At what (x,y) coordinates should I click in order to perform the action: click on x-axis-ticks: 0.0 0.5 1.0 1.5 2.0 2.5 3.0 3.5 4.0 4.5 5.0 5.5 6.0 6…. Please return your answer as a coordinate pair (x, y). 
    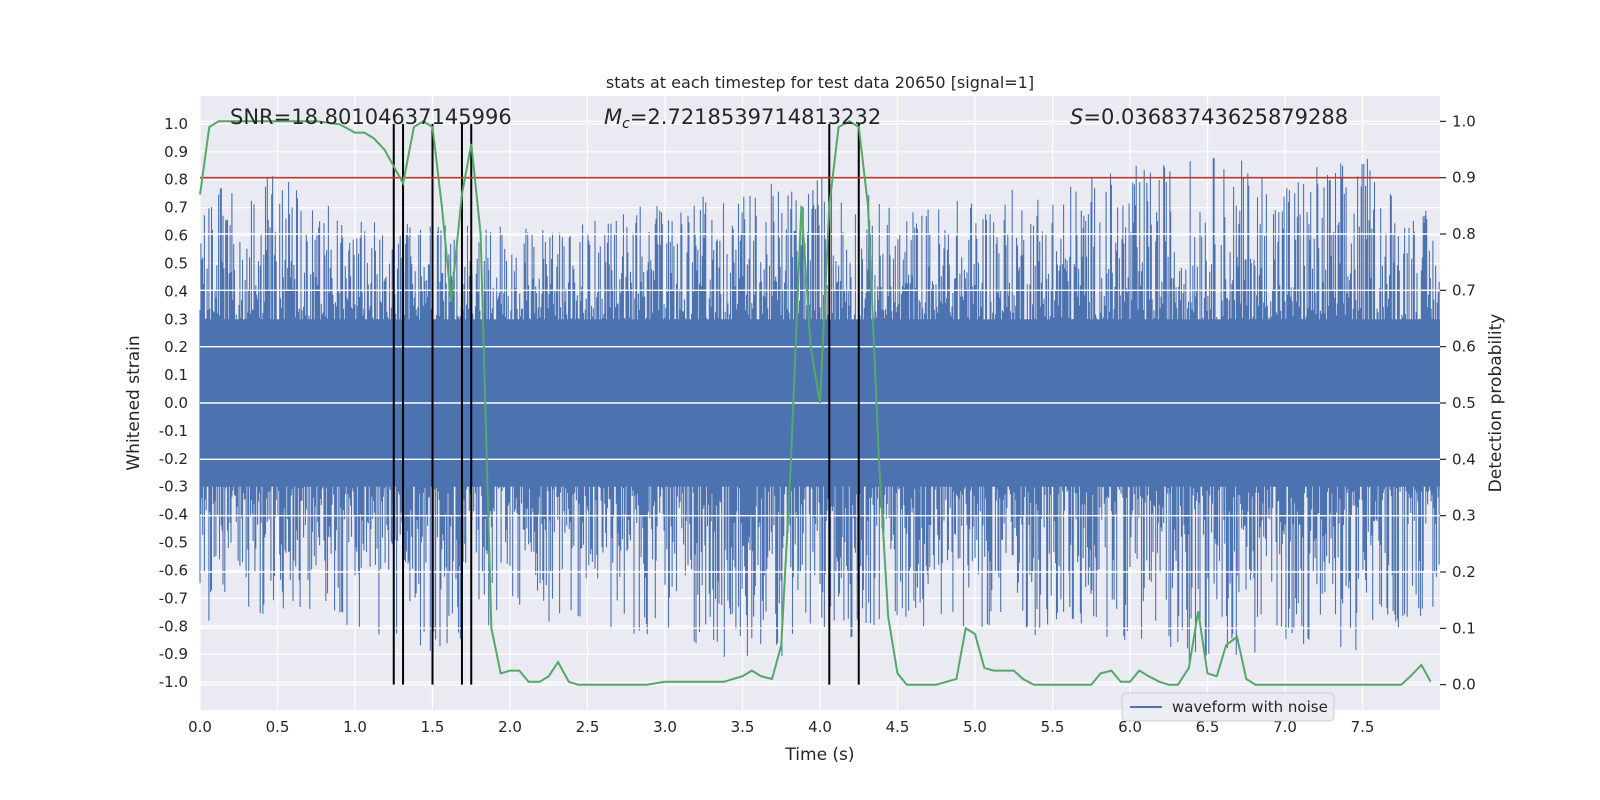
    Looking at the image, I should click on (781, 727).